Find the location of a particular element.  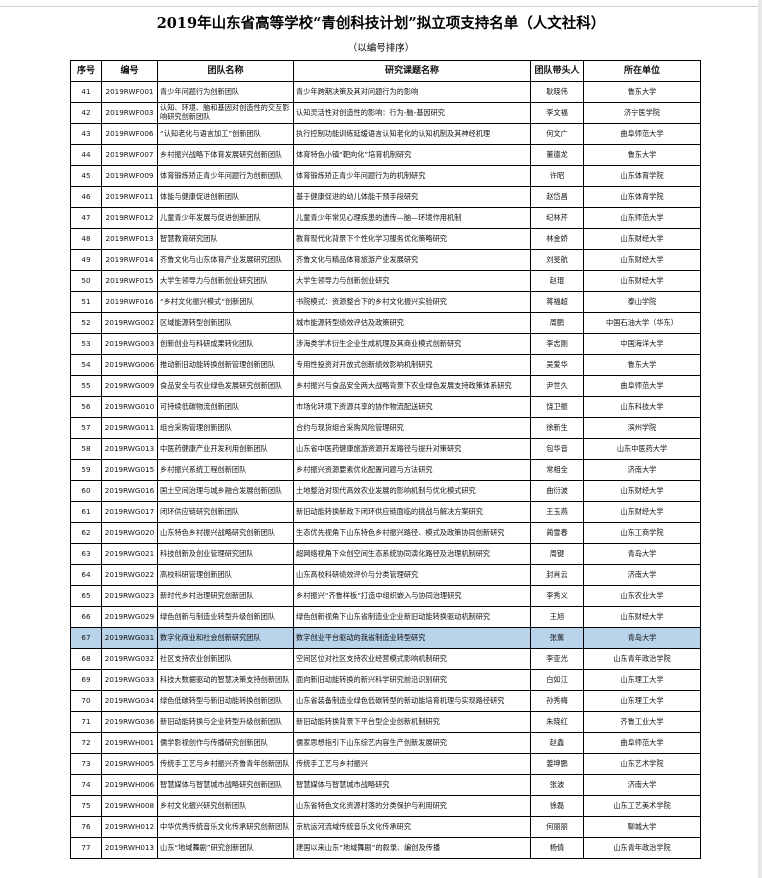

cell-institution: 山东农业大学 is located at coordinates (642, 596).